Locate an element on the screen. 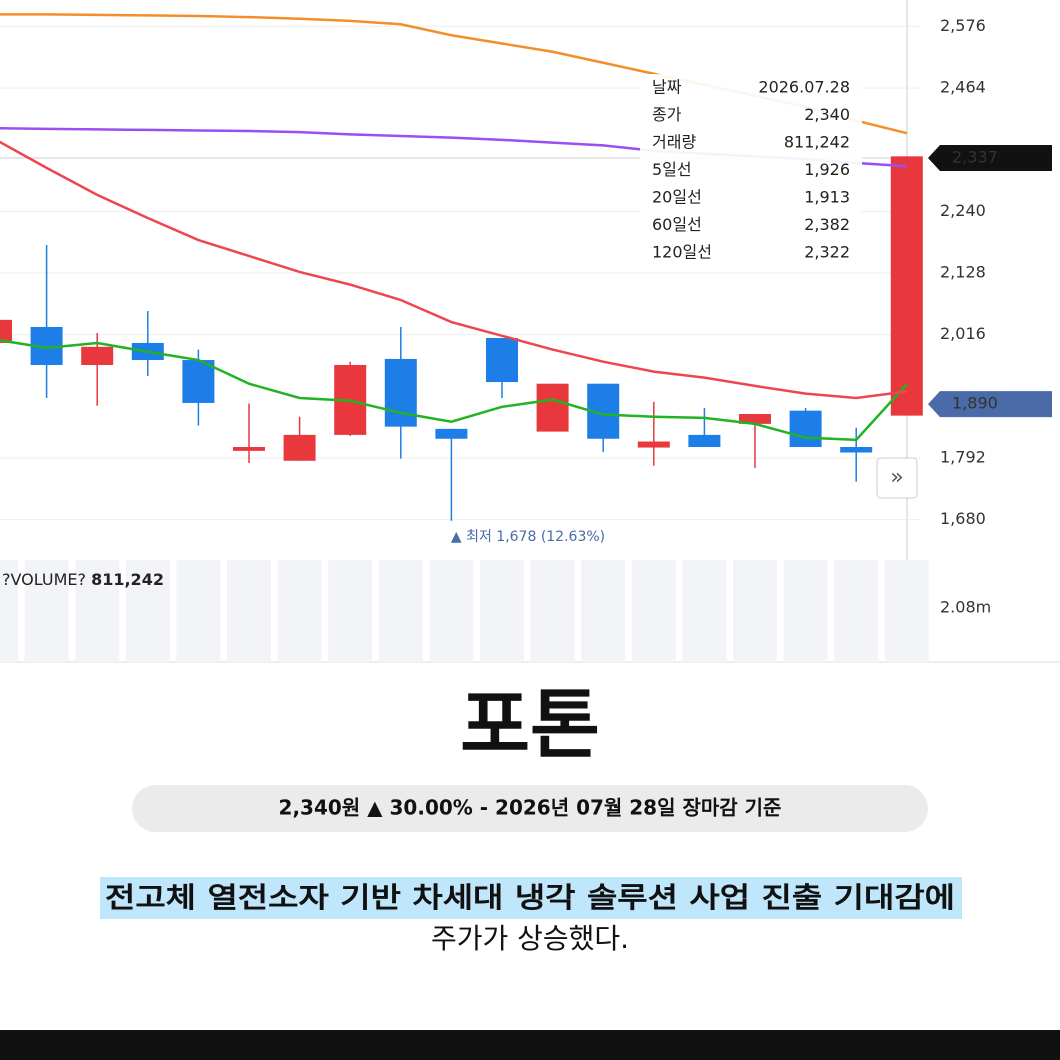  tooltip-value: 2,322 is located at coordinates (827, 252).